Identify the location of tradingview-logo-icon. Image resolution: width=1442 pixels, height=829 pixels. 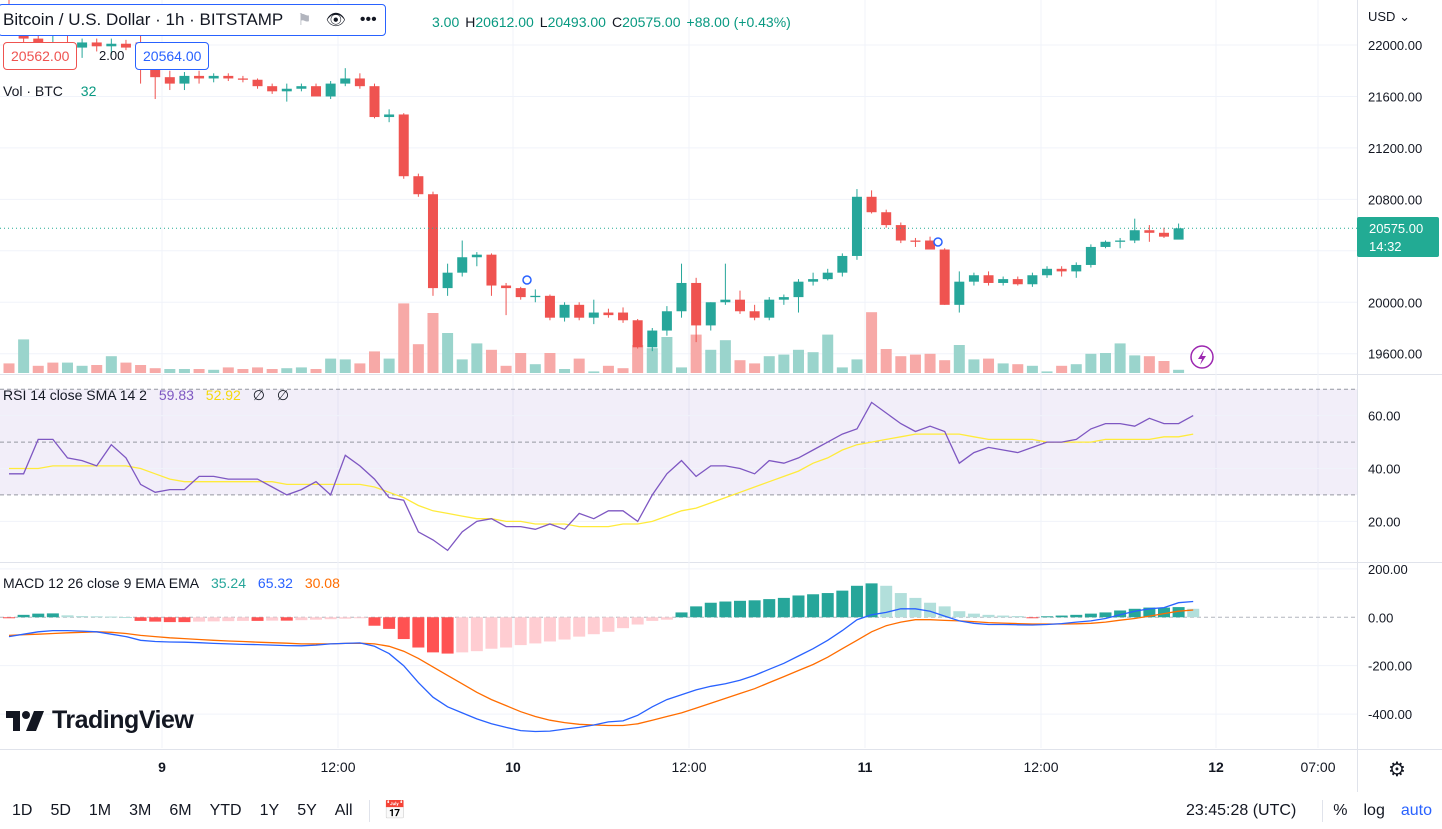
(25, 720).